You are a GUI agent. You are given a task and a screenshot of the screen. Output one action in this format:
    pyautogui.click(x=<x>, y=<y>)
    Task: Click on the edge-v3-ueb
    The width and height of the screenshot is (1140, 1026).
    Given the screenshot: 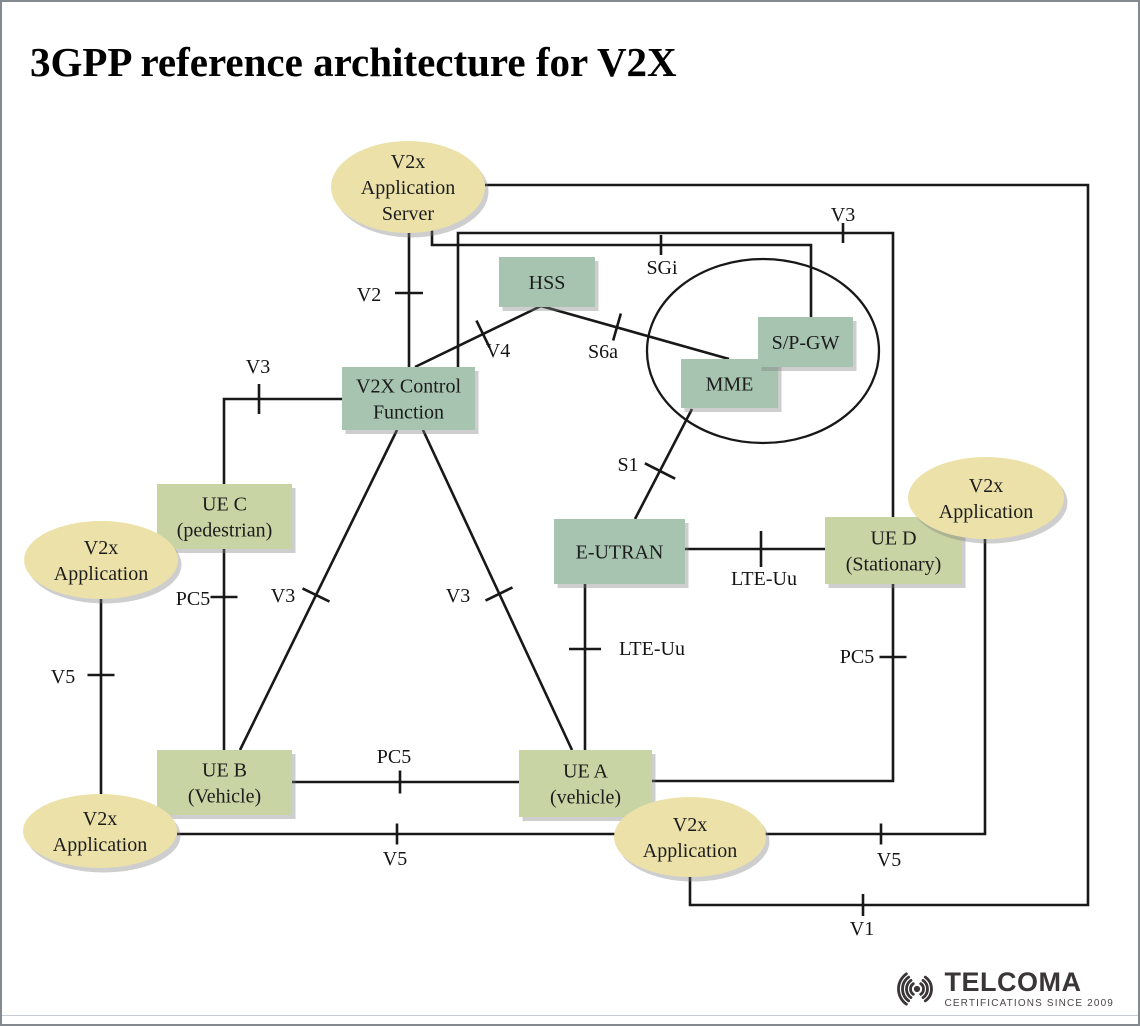 What is the action you would take?
    pyautogui.click(x=318, y=590)
    